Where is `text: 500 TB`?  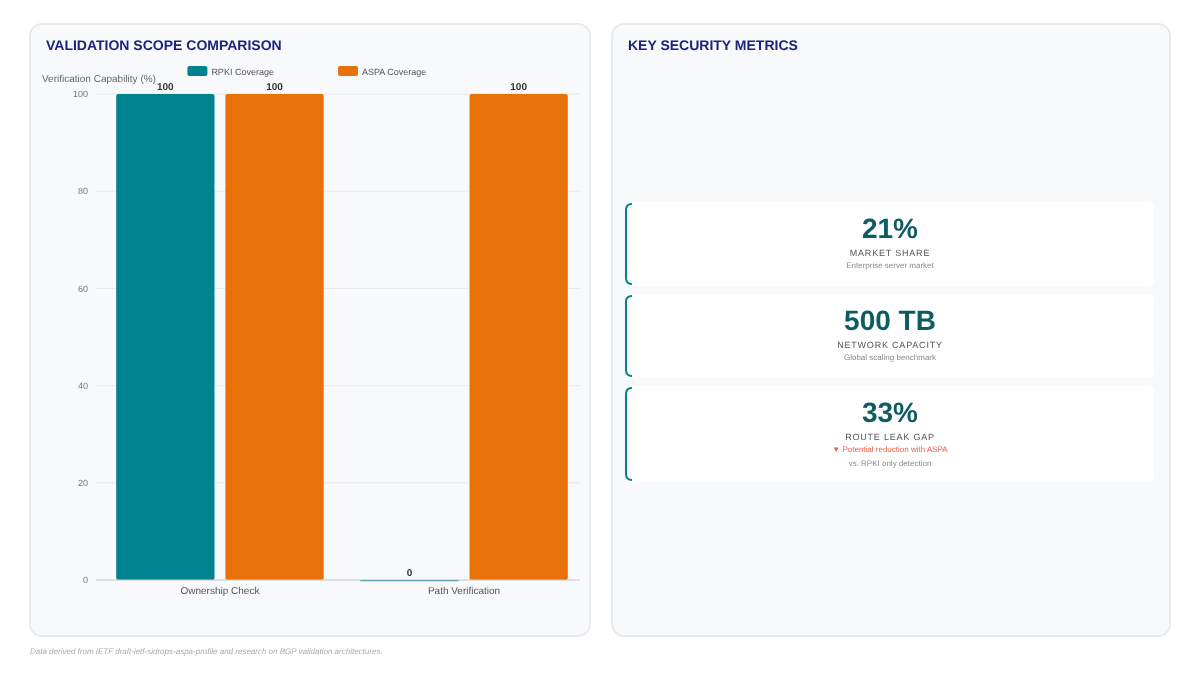
text: 500 TB is located at coordinates (890, 320).